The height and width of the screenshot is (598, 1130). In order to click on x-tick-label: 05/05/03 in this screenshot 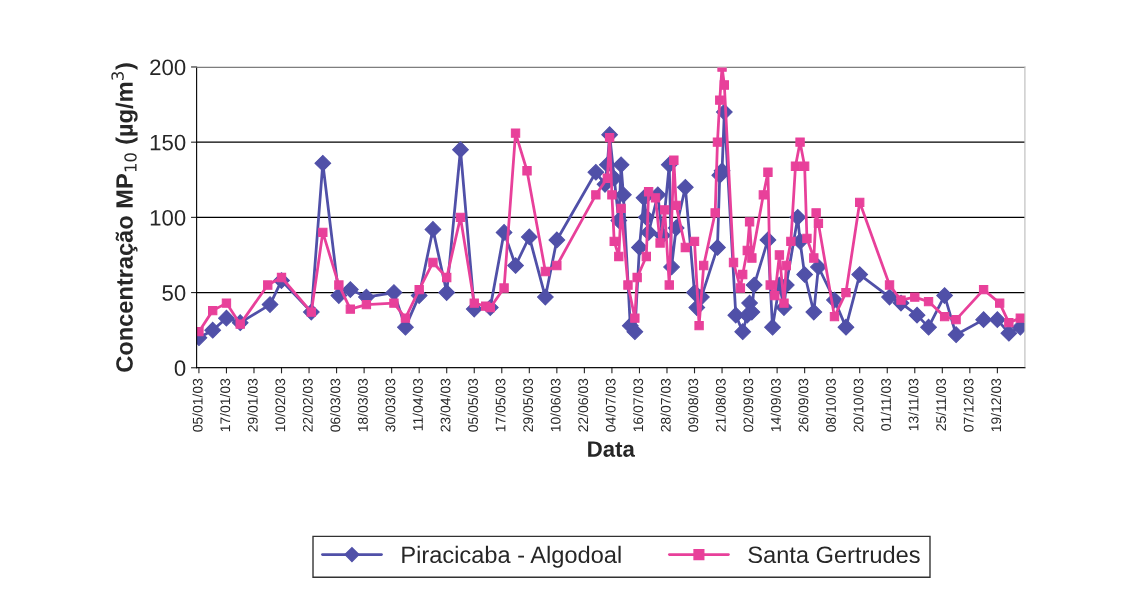, I will do `click(472, 405)`.